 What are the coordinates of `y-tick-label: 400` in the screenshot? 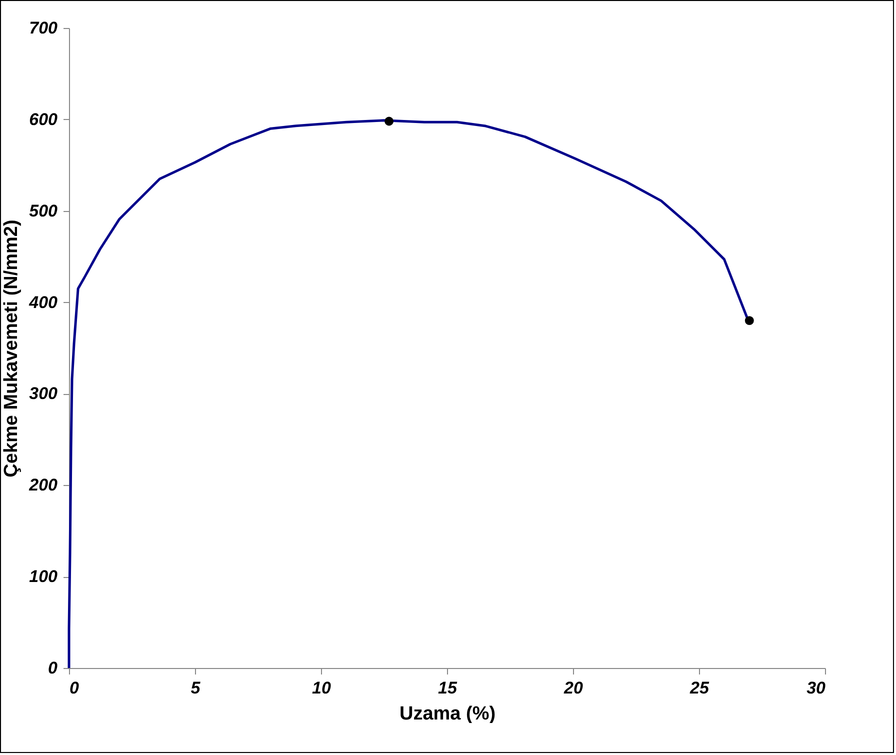 It's located at (43, 302).